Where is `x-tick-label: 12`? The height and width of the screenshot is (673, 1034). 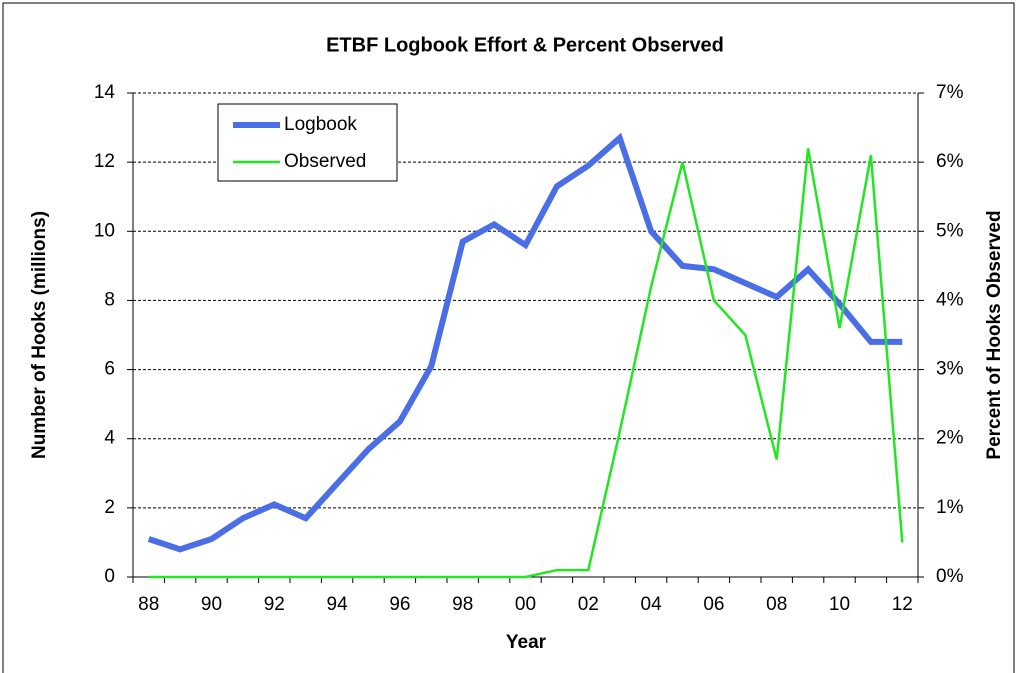
x-tick-label: 12 is located at coordinates (902, 604).